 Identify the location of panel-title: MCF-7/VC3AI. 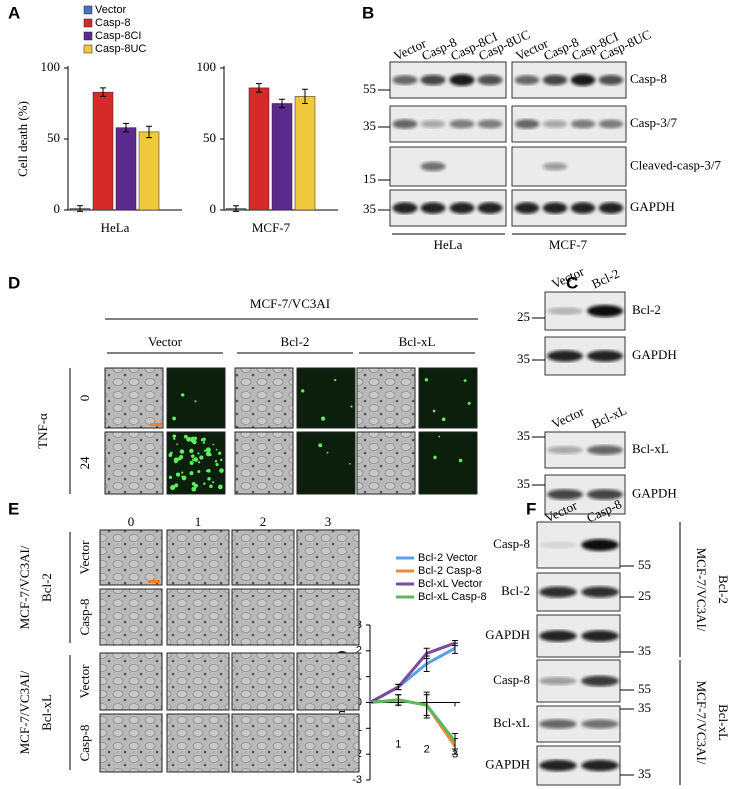
(290, 303).